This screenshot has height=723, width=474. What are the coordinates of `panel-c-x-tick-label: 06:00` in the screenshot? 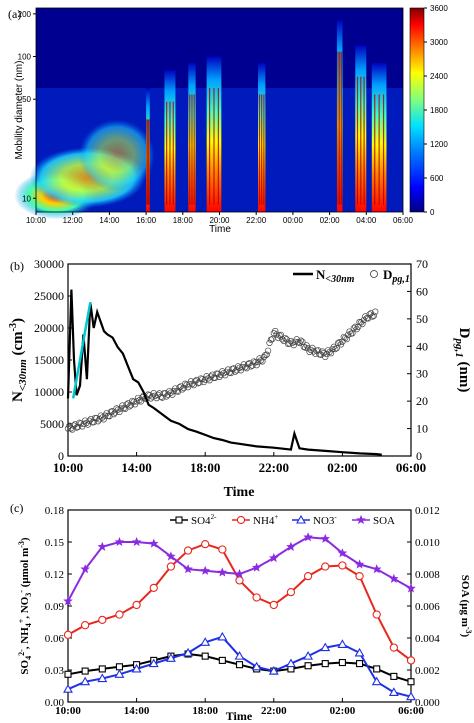 It's located at (411, 711).